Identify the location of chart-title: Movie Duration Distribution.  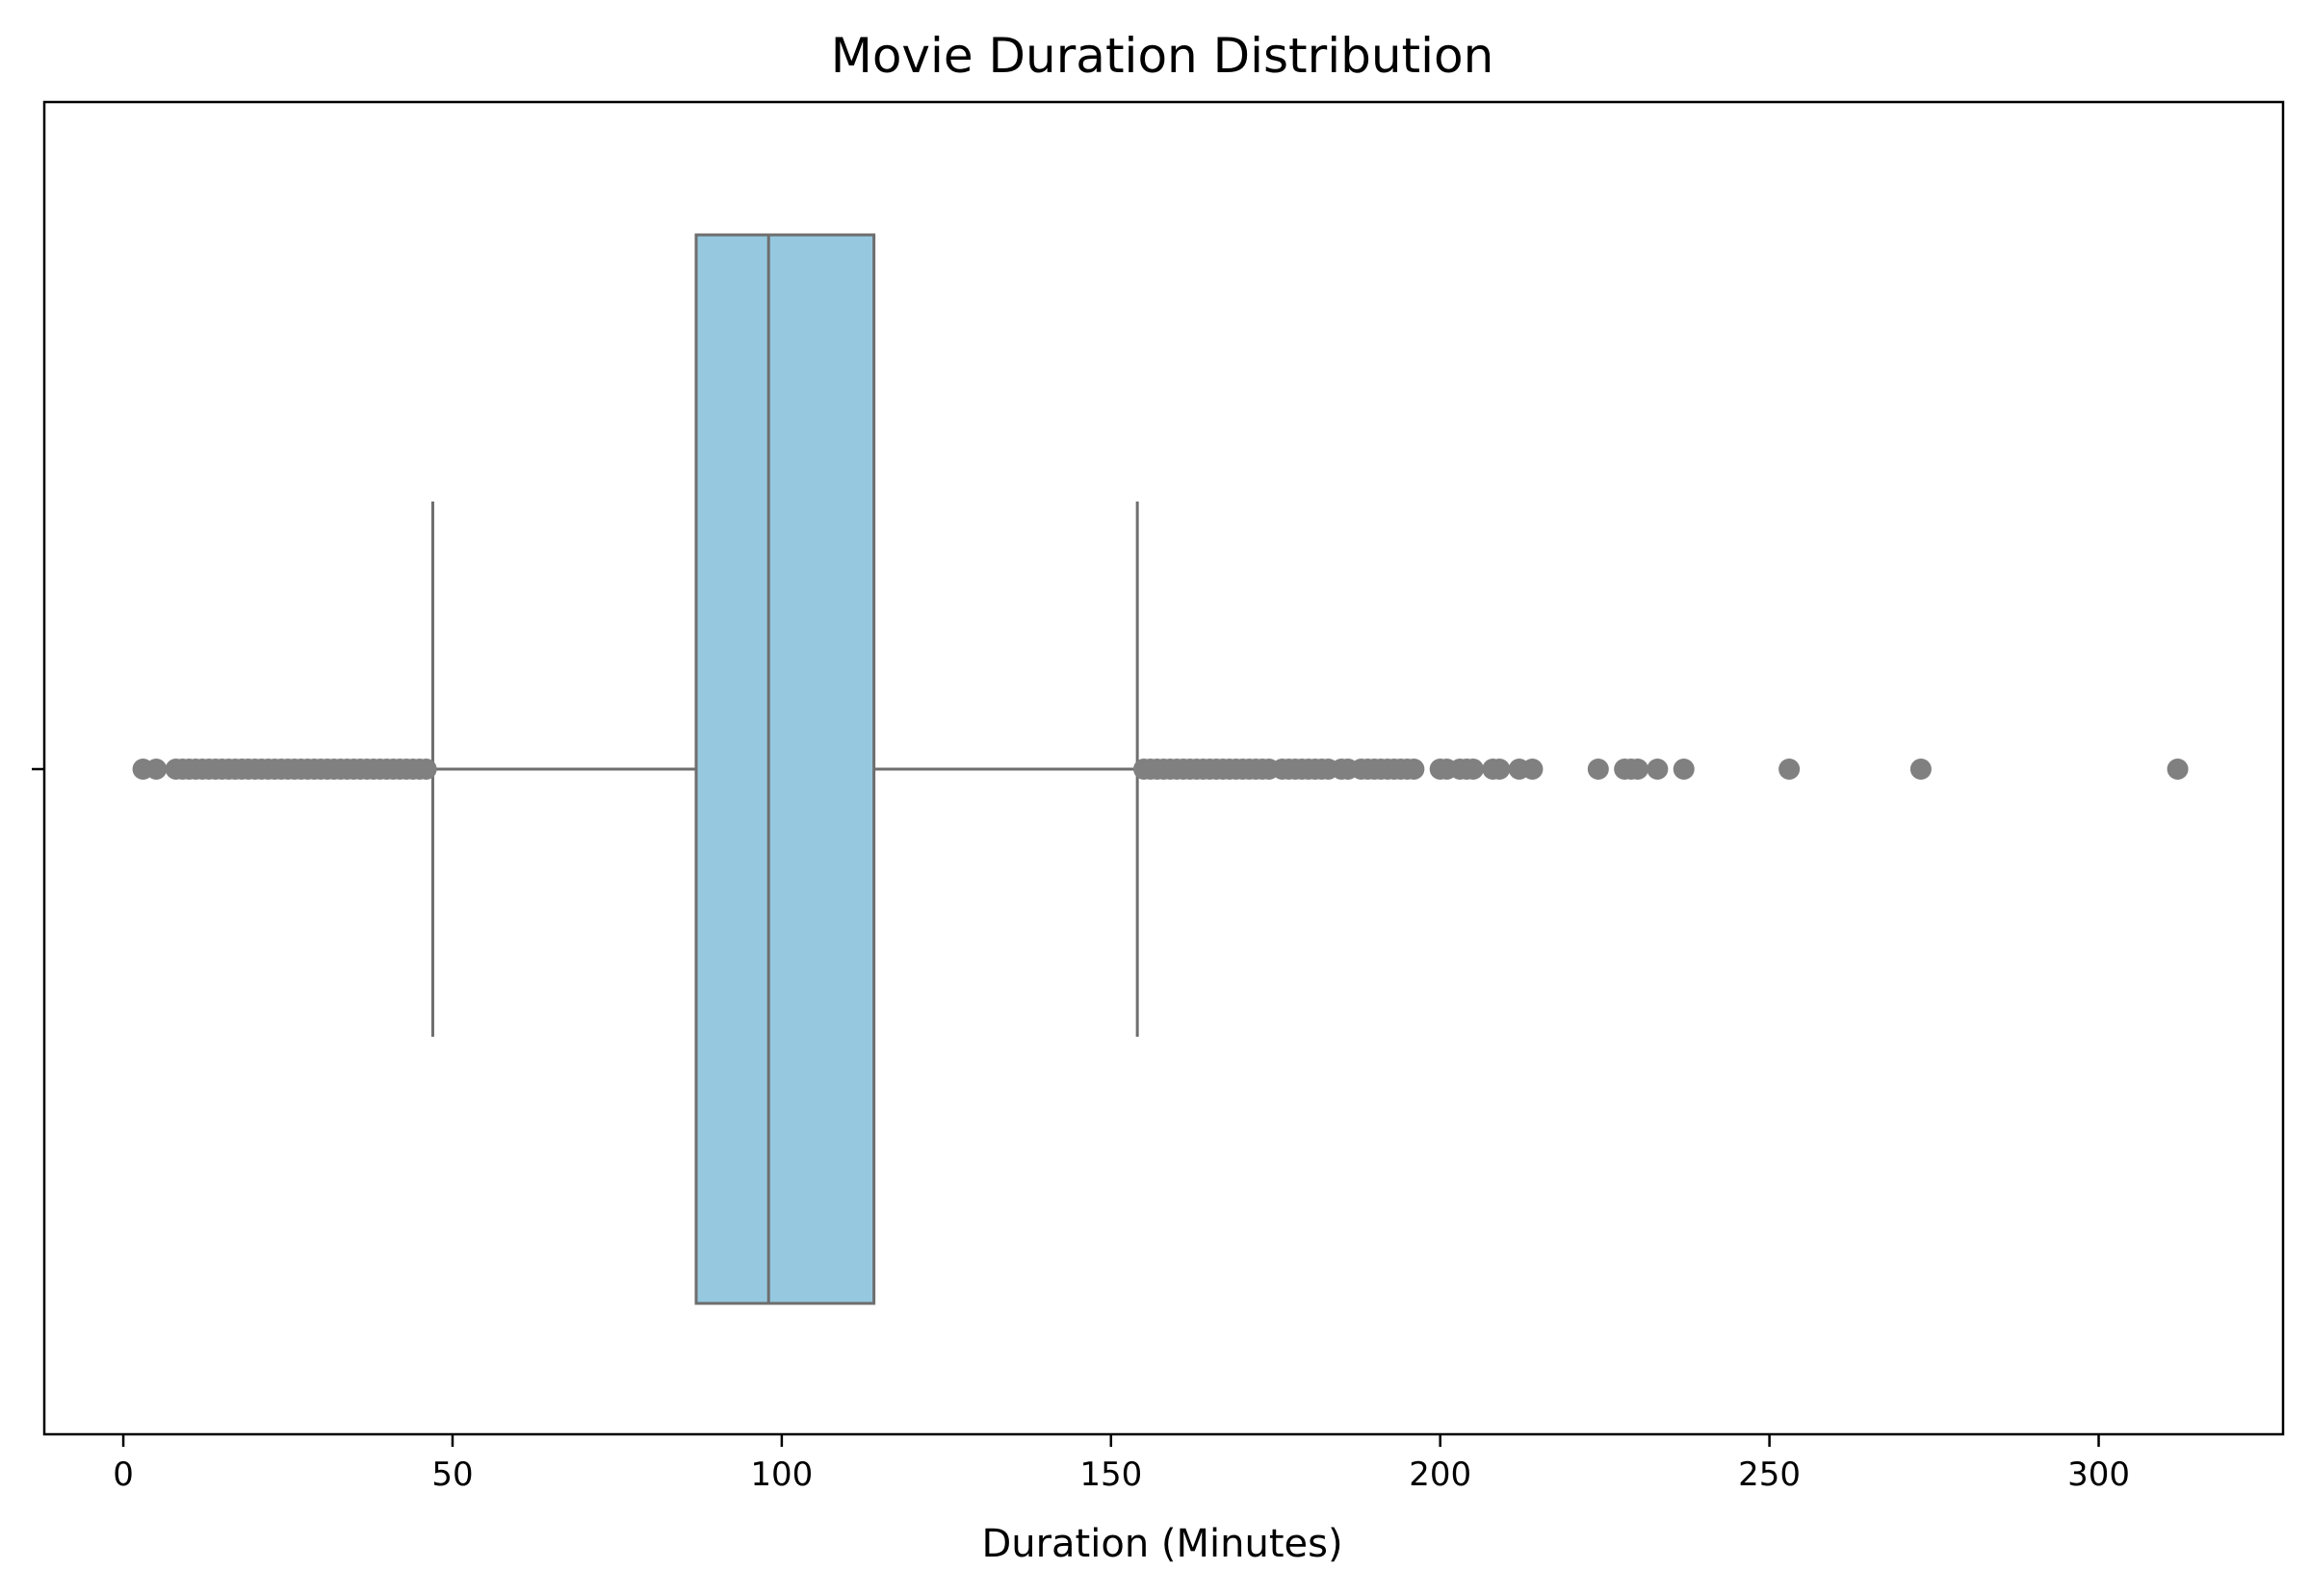
(1163, 56).